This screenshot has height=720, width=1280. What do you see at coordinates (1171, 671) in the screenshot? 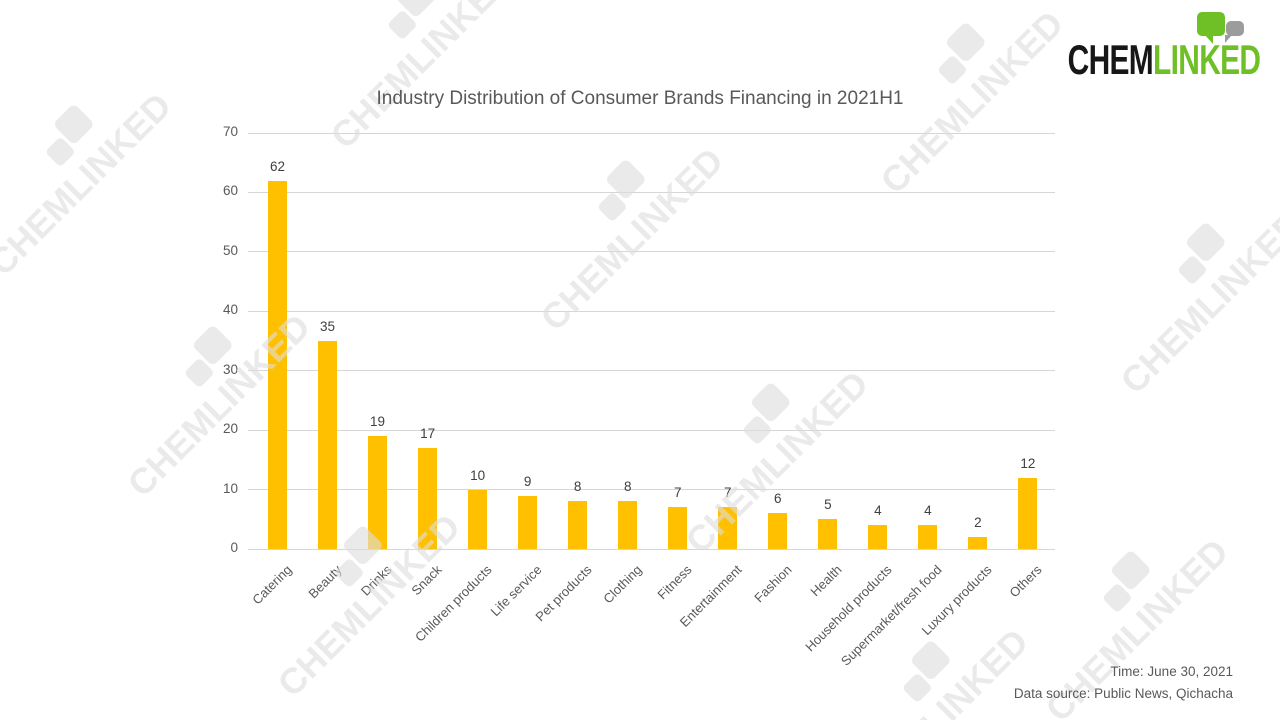
I see `footnote-time: Time: June 30, 2021` at bounding box center [1171, 671].